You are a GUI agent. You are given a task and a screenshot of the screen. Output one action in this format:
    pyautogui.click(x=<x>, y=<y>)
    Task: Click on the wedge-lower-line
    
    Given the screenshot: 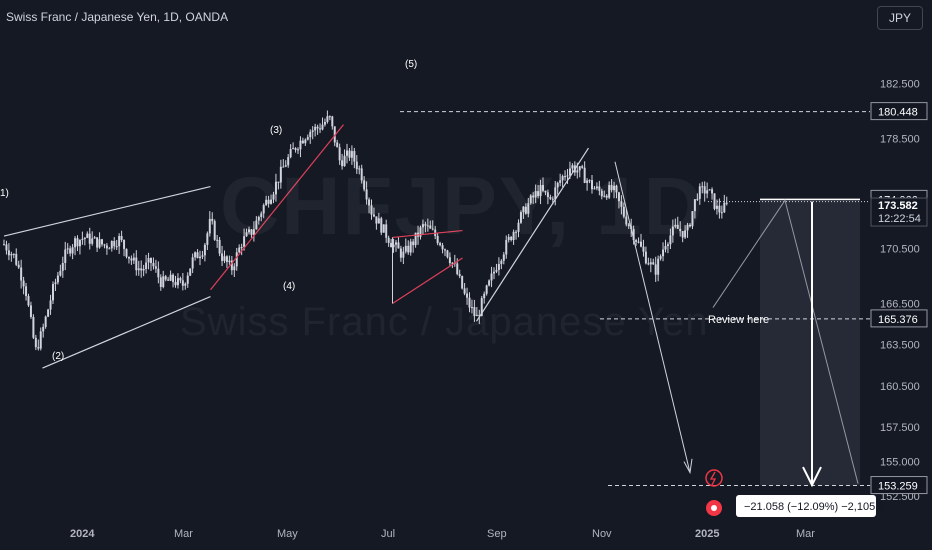 What is the action you would take?
    pyautogui.click(x=126, y=332)
    